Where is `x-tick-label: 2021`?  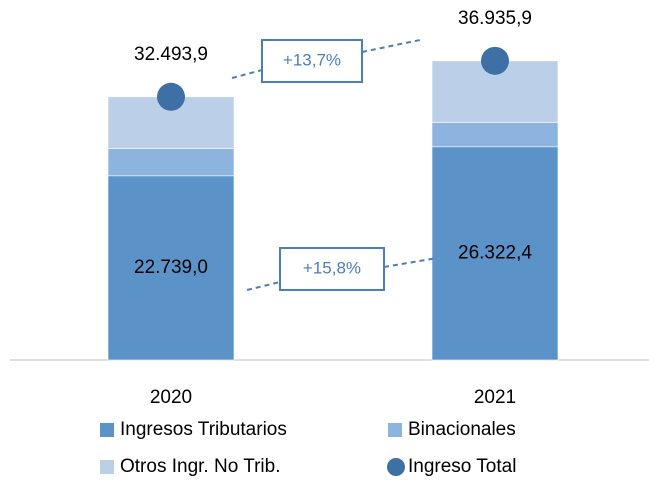 x-tick-label: 2021 is located at coordinates (495, 397).